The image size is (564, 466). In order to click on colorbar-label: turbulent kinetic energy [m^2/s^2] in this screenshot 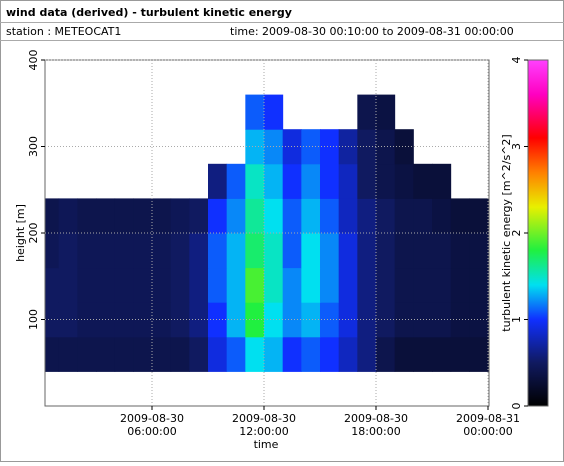, I will do `click(506, 232)`.